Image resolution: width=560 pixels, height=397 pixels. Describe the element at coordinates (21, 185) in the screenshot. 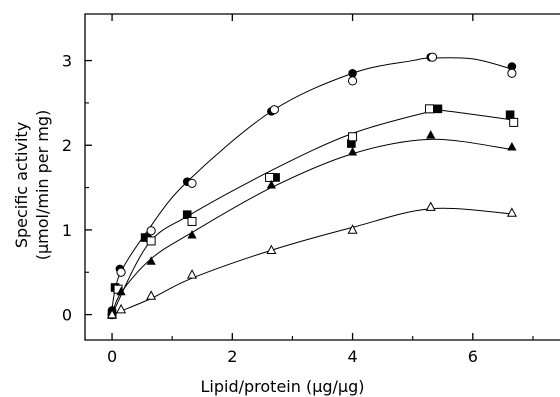

I see `y-axis-label-line1: Specific activity` at that location.